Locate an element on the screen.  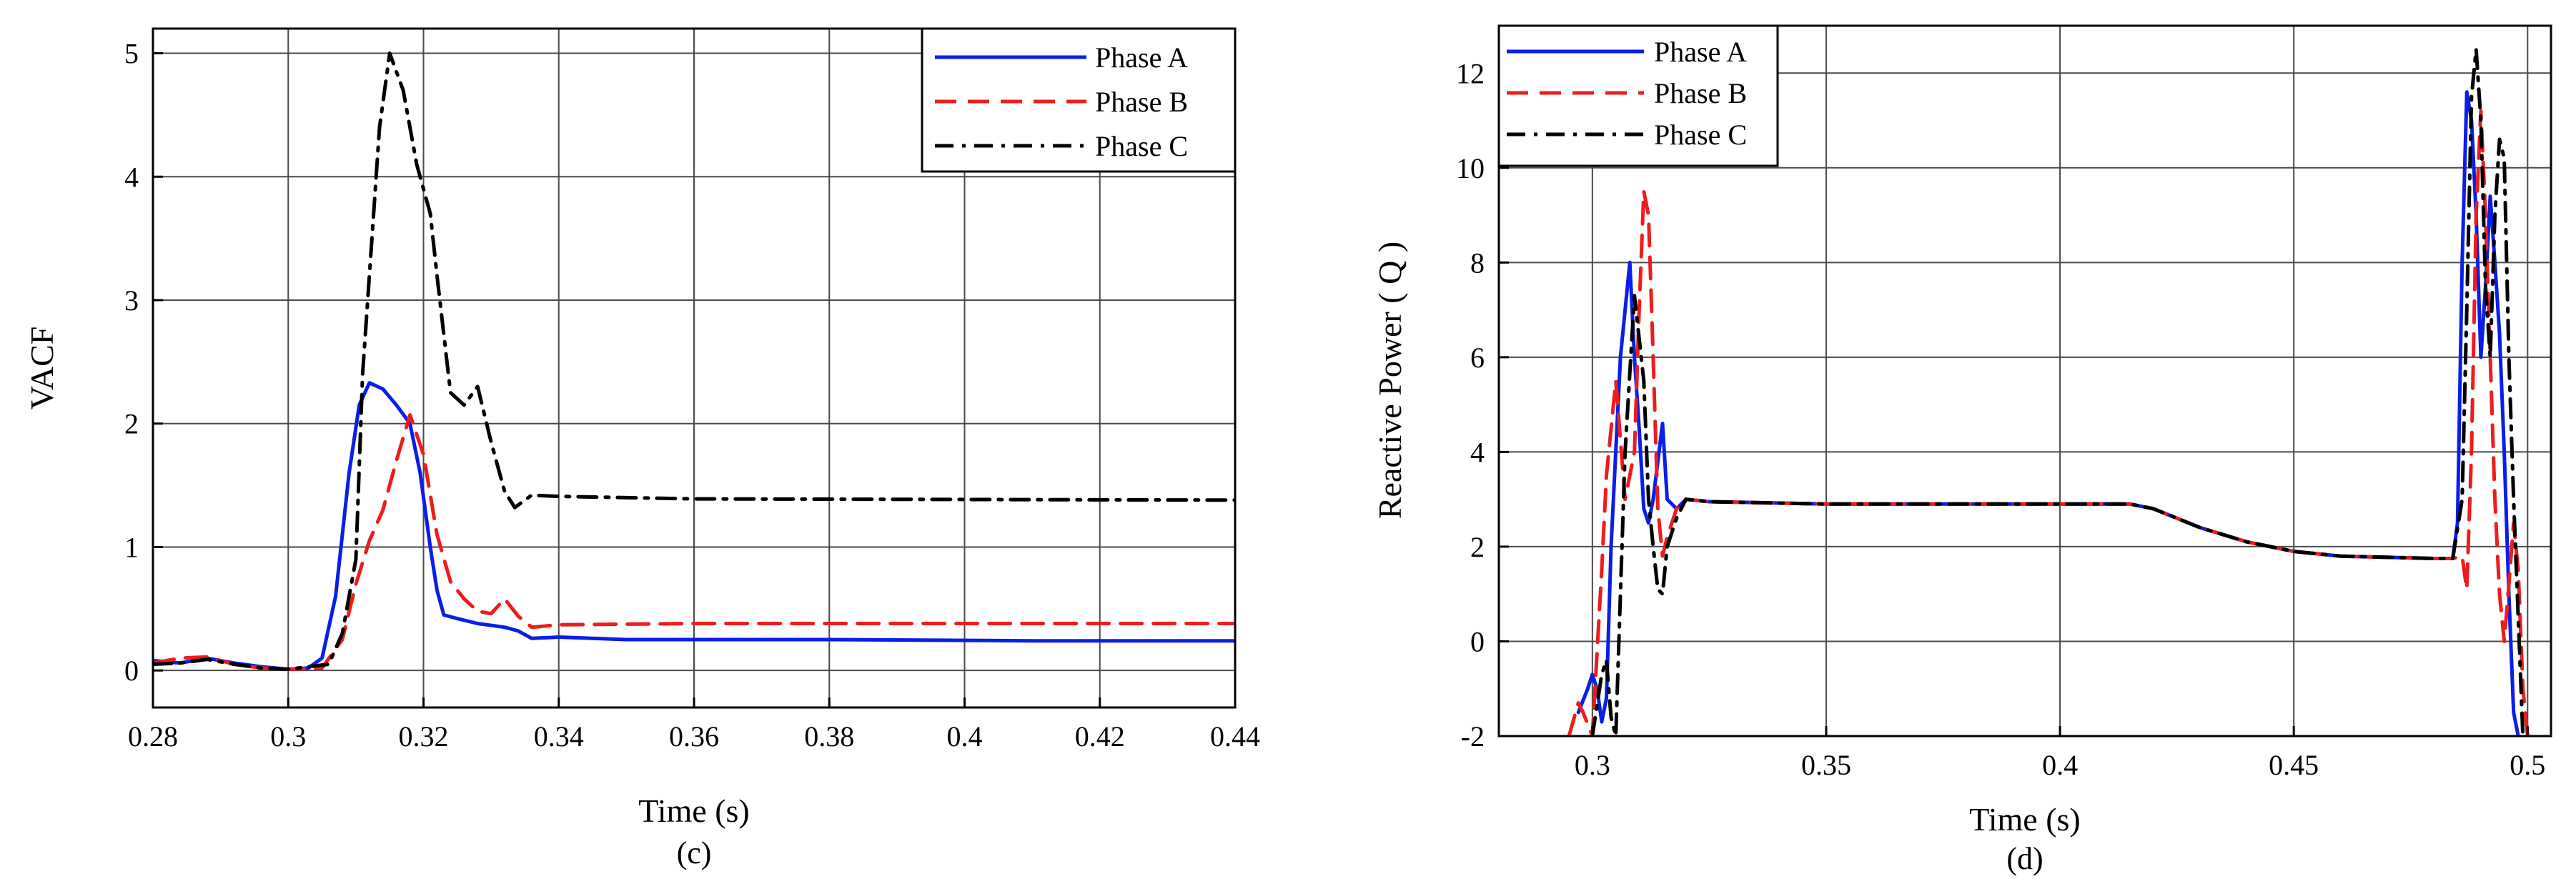
x-tick-label: 0.35 is located at coordinates (1826, 765).